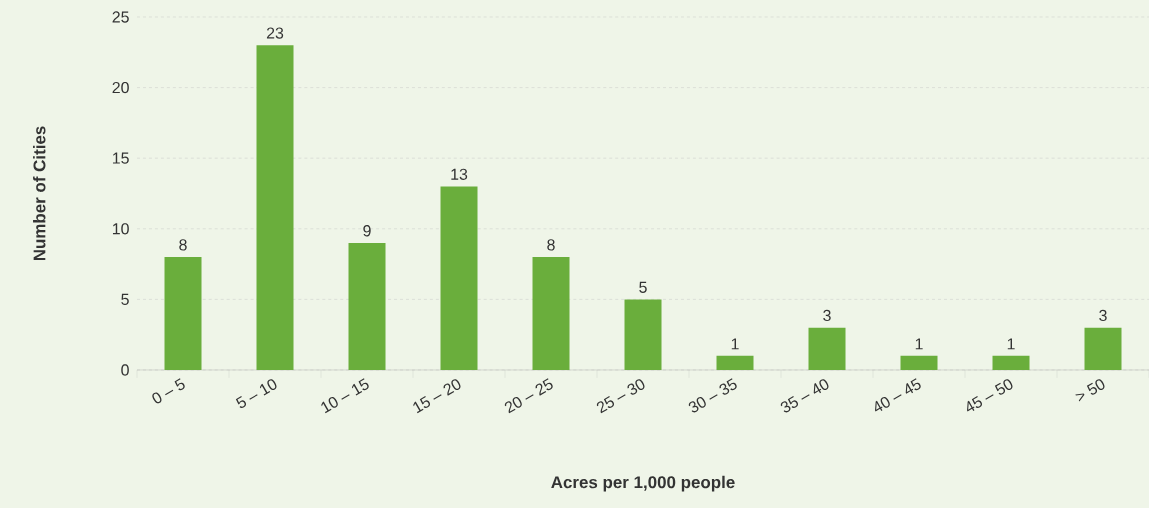 The image size is (1149, 508). I want to click on x-tick-label: > 50, so click(1090, 390).